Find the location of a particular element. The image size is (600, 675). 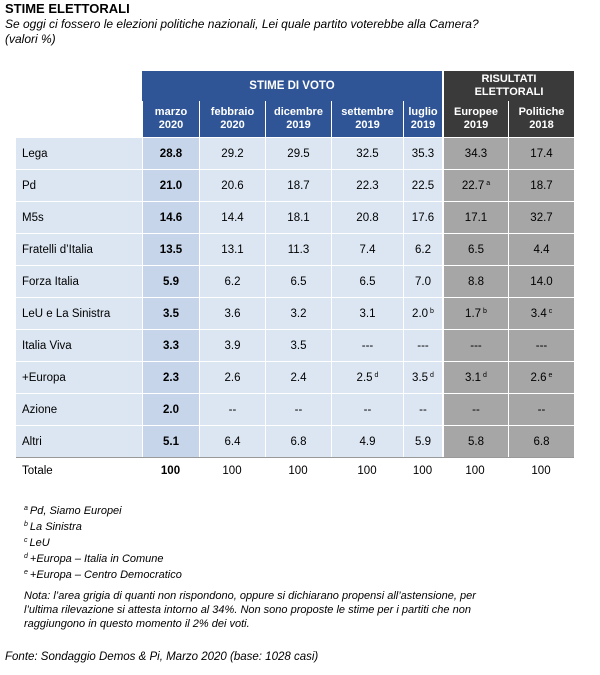

column-header-line1: Europee is located at coordinates (475, 112).